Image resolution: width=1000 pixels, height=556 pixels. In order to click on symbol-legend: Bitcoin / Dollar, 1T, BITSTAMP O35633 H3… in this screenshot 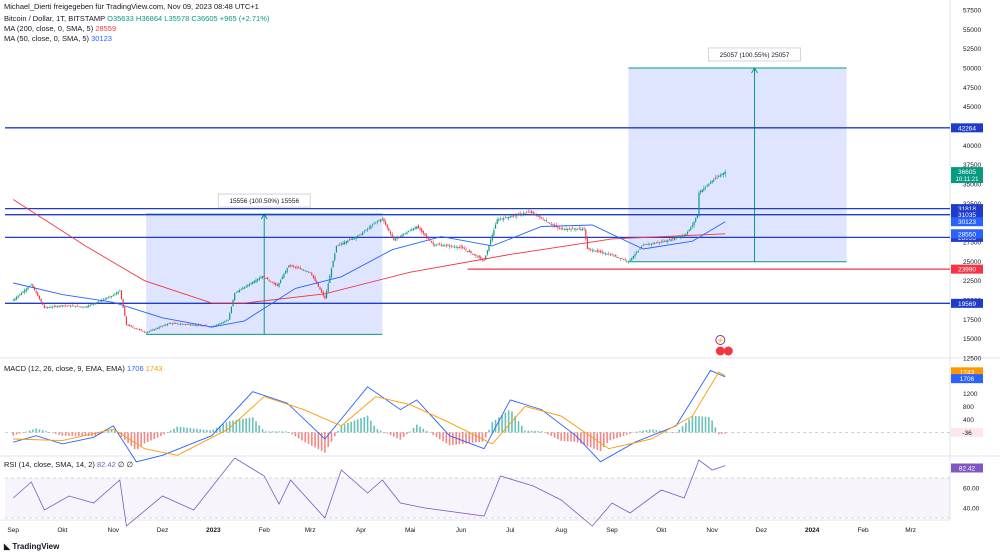, I will do `click(136, 18)`.